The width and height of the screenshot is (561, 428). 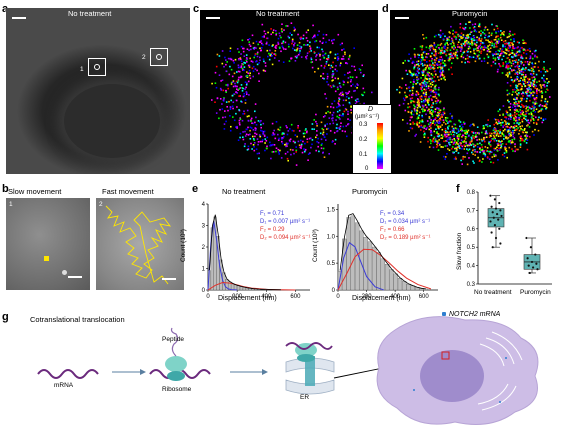 I want to click on f-xtick-no-treatment: No treatment, so click(x=493, y=292).